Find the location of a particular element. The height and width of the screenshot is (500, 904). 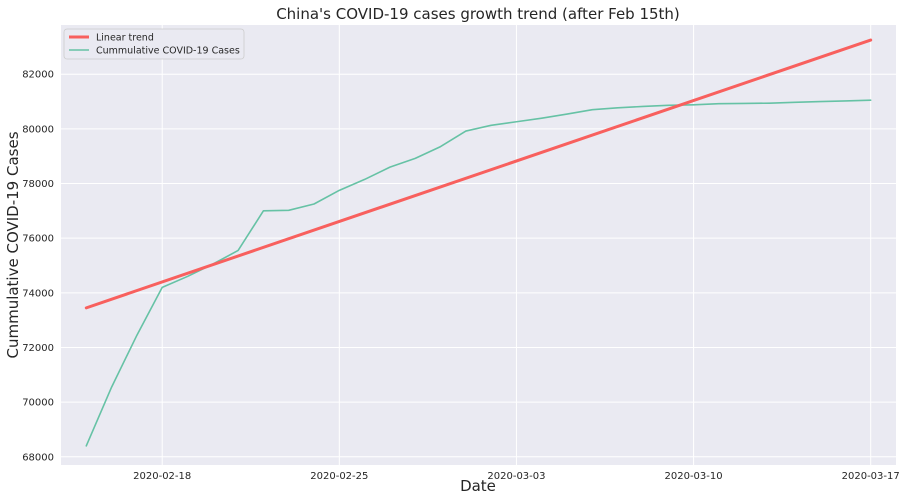

y-axis-label: Cummulative COVID-19 Cases is located at coordinates (13, 244).